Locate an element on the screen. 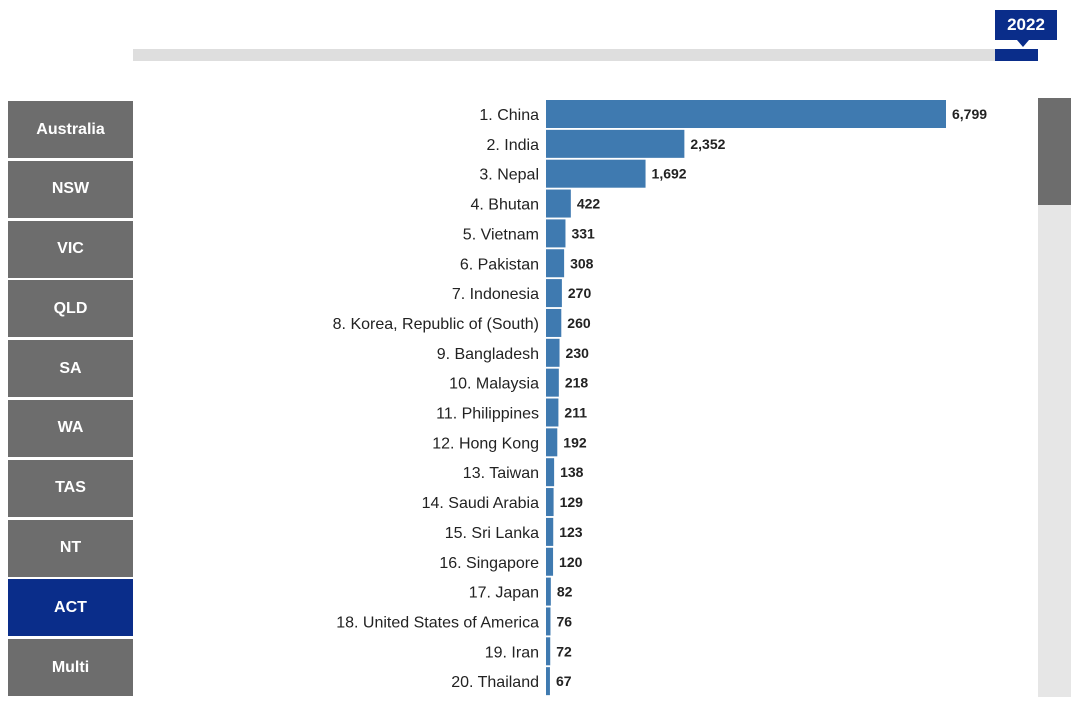  category-label: 19. Iran is located at coordinates (512, 652).